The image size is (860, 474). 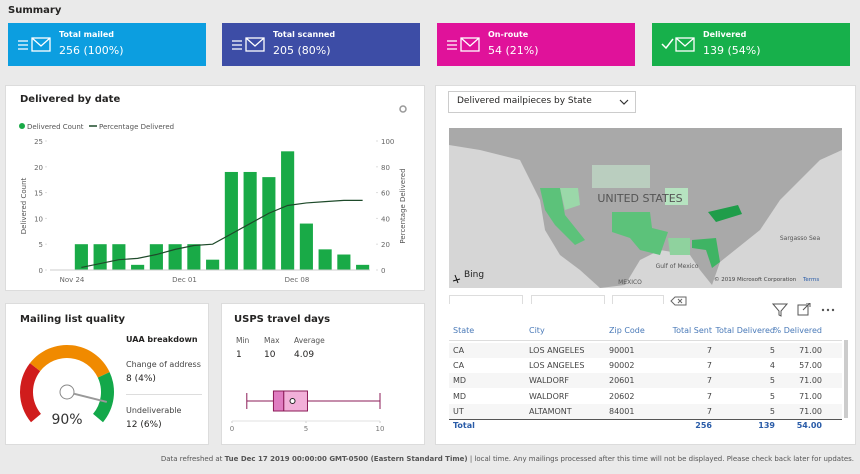 I want to click on y-axis-label: Delivered Count, so click(x=24, y=205).